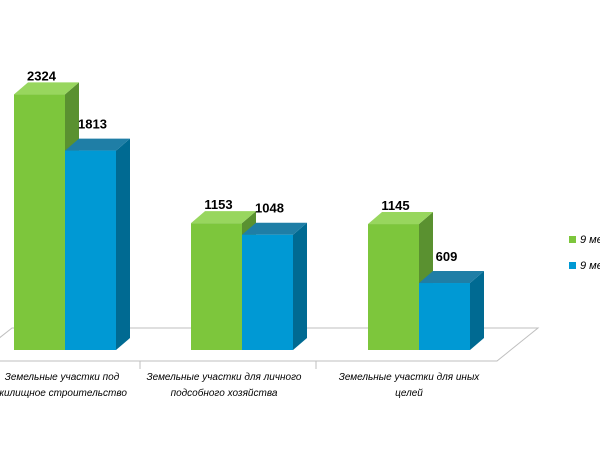  What do you see at coordinates (63, 393) in the screenshot?
I see `category-label: жилищное строительство` at bounding box center [63, 393].